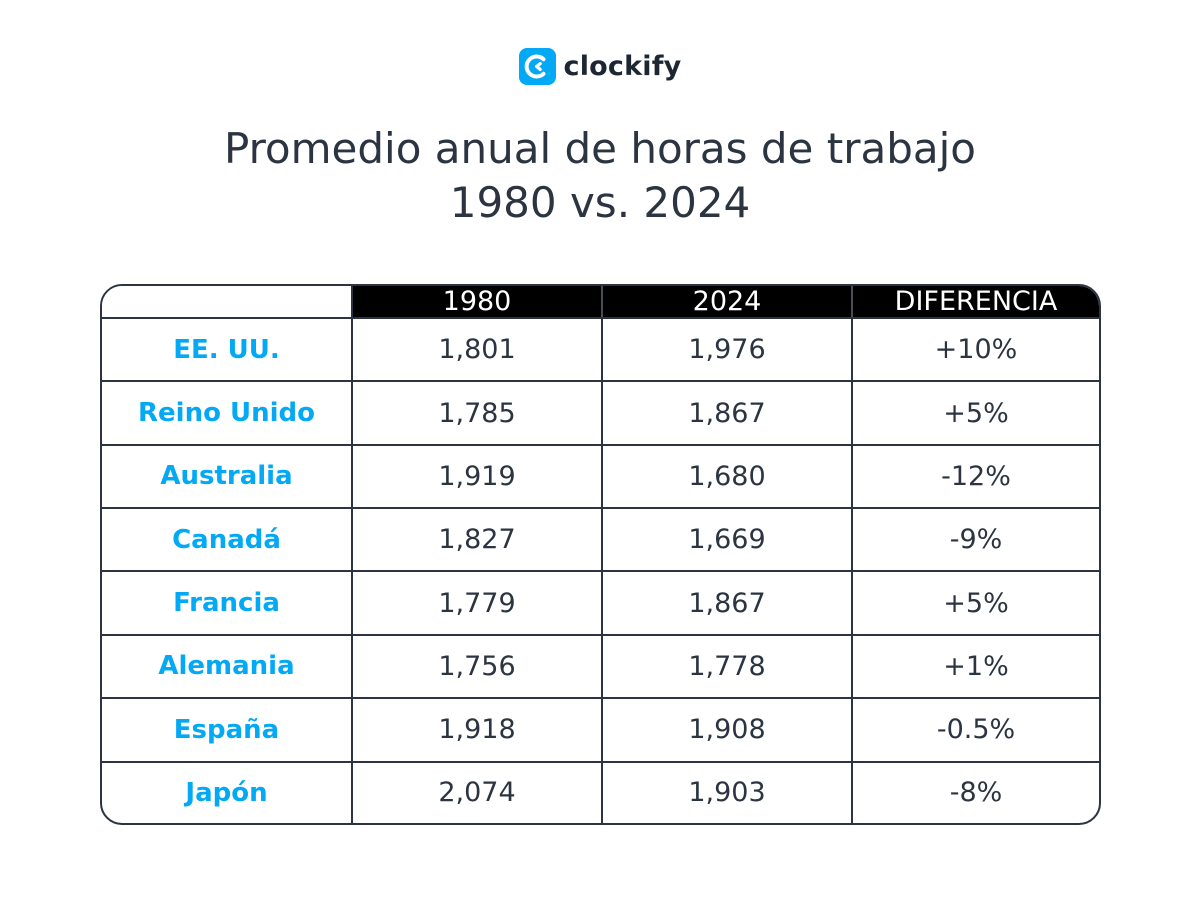 This screenshot has height=900, width=1200. Describe the element at coordinates (477, 540) in the screenshot. I see `value-1980-cell: 1,827` at that location.